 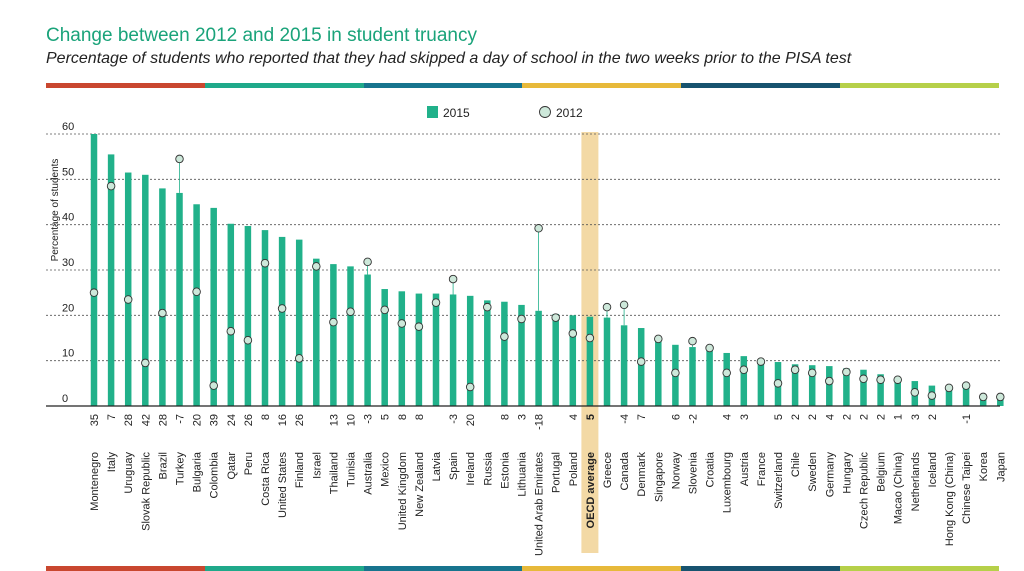 I want to click on category-label: Slovenia, so click(x=694, y=472).